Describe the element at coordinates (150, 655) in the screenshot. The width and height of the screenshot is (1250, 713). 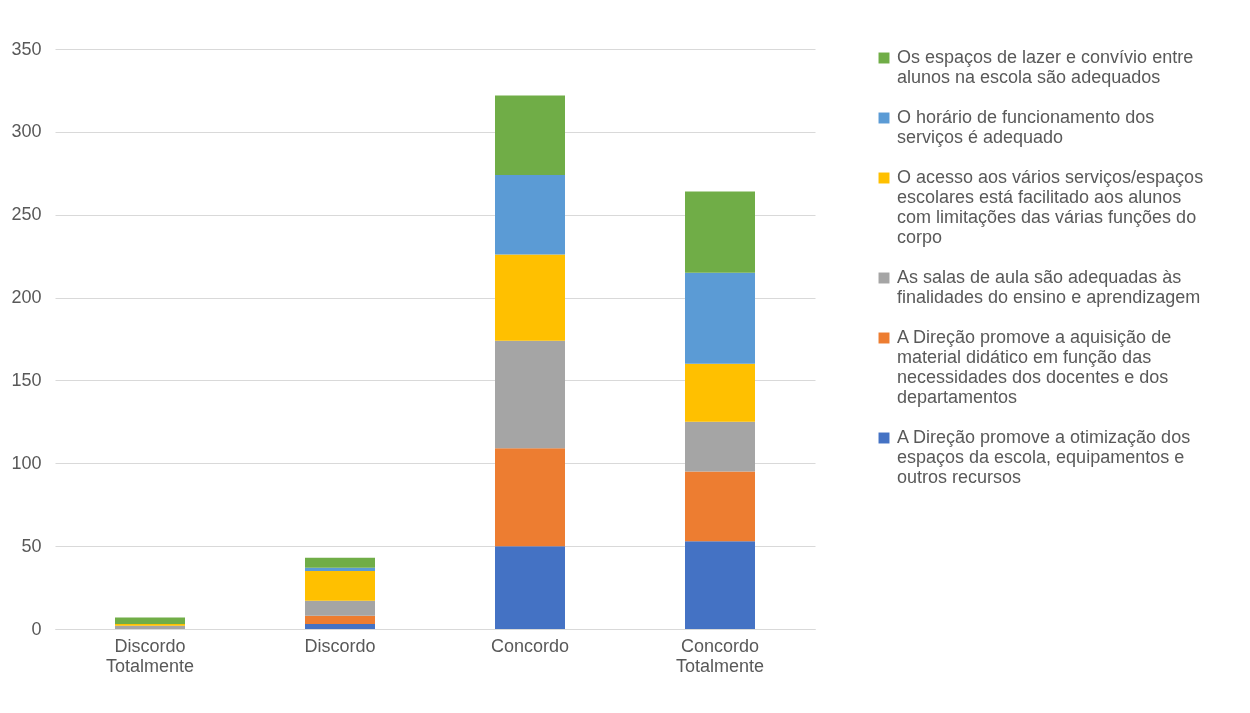
I see `x-tick-label: Discordo Totalmente` at that location.